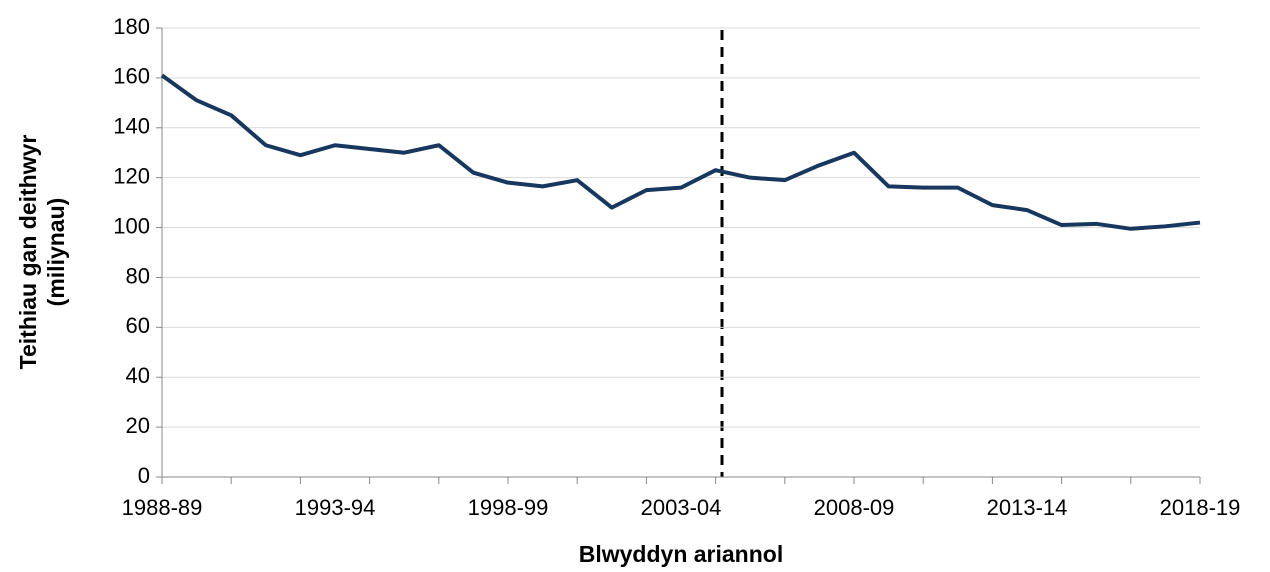  Describe the element at coordinates (1200, 507) in the screenshot. I see `x-tick-label: 2018-19` at that location.